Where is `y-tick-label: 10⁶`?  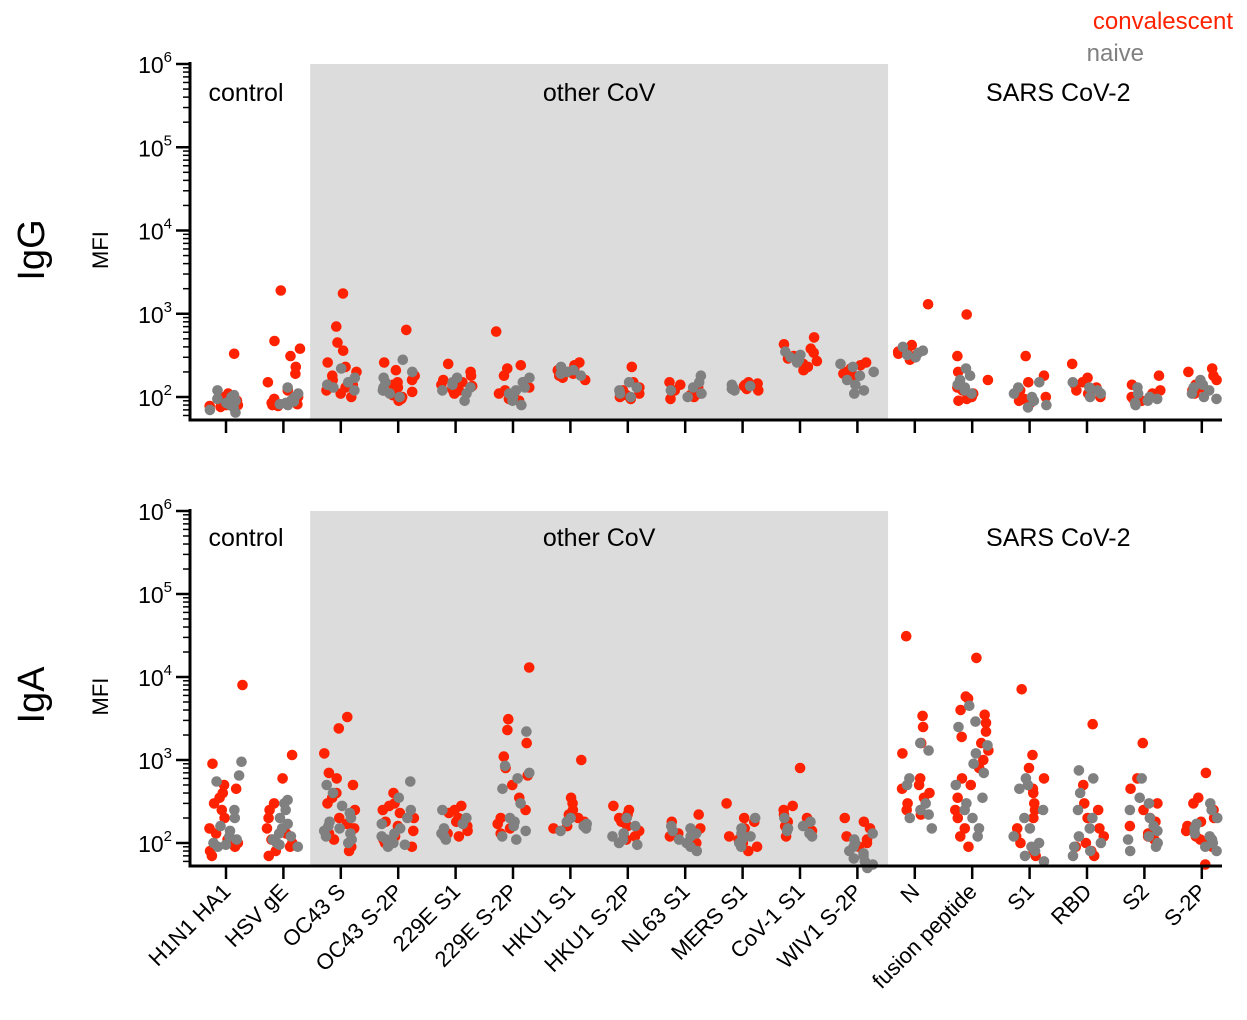
y-tick-label: 10⁶ is located at coordinates (155, 510).